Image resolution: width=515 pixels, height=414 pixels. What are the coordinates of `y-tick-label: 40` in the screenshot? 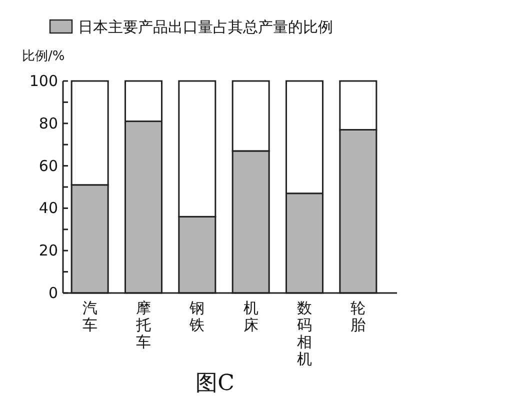 It's located at (48, 208).